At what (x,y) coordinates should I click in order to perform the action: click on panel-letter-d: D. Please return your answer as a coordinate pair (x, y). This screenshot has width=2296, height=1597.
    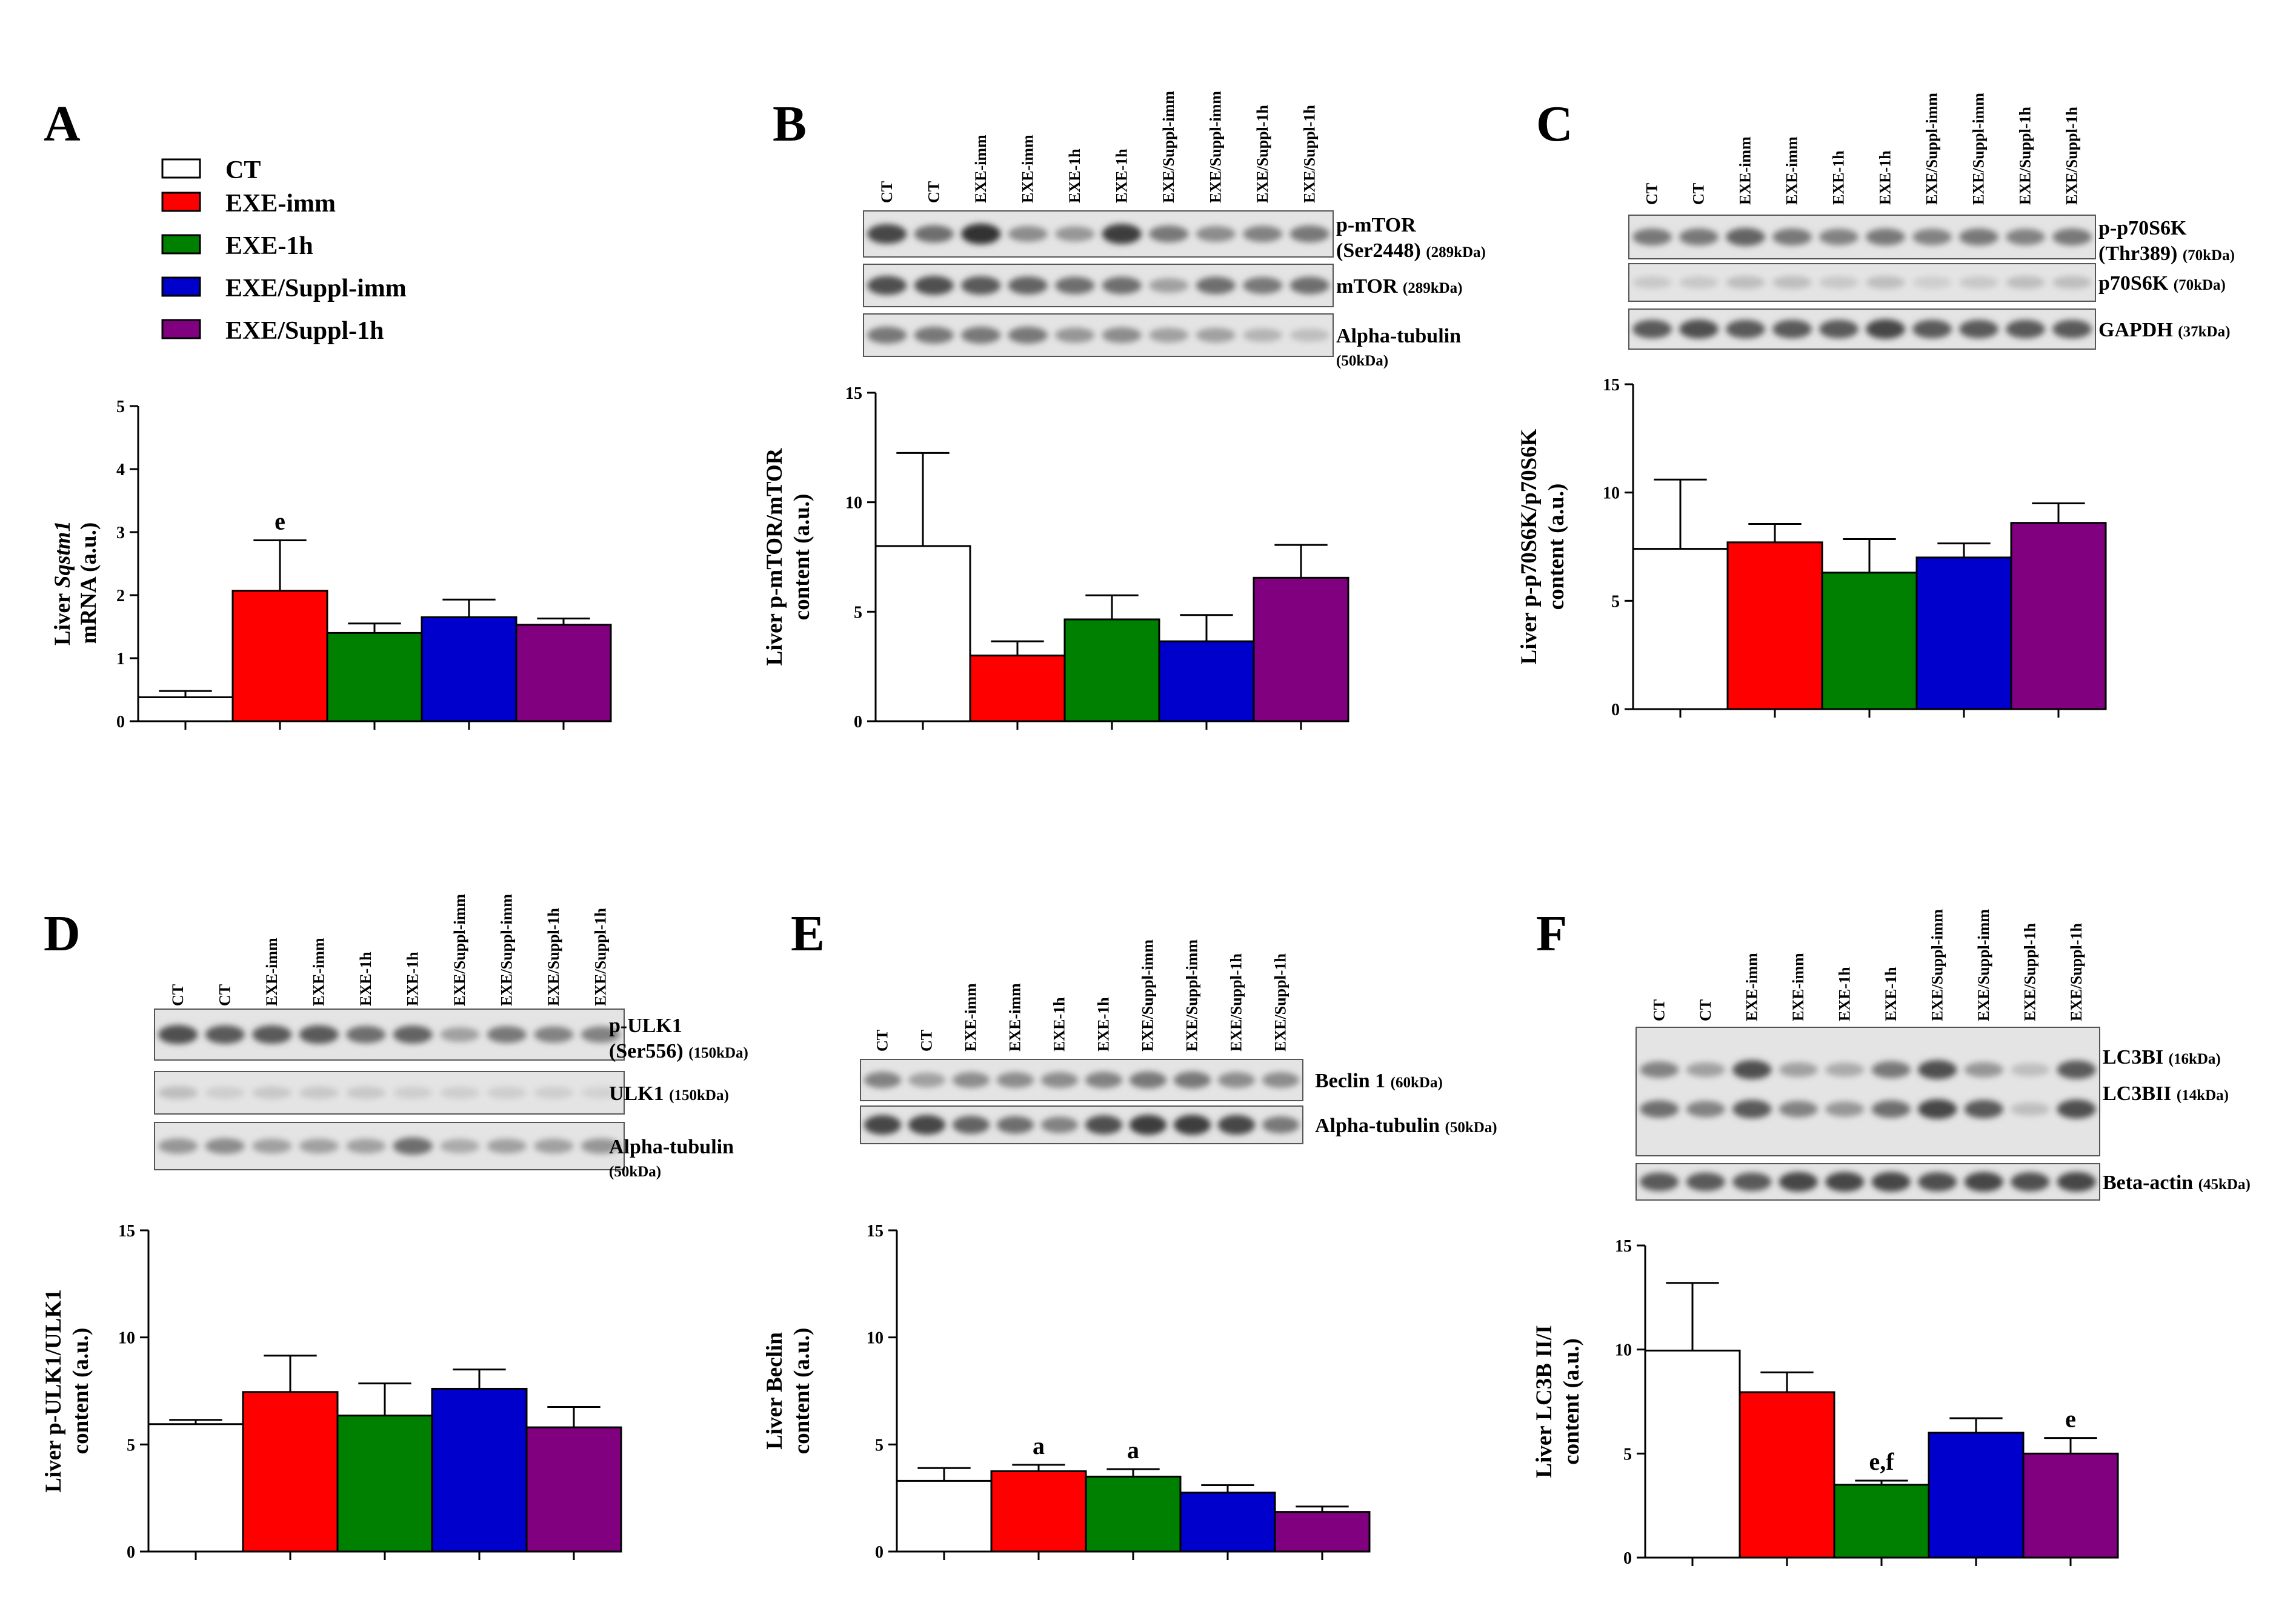
    Looking at the image, I should click on (62, 933).